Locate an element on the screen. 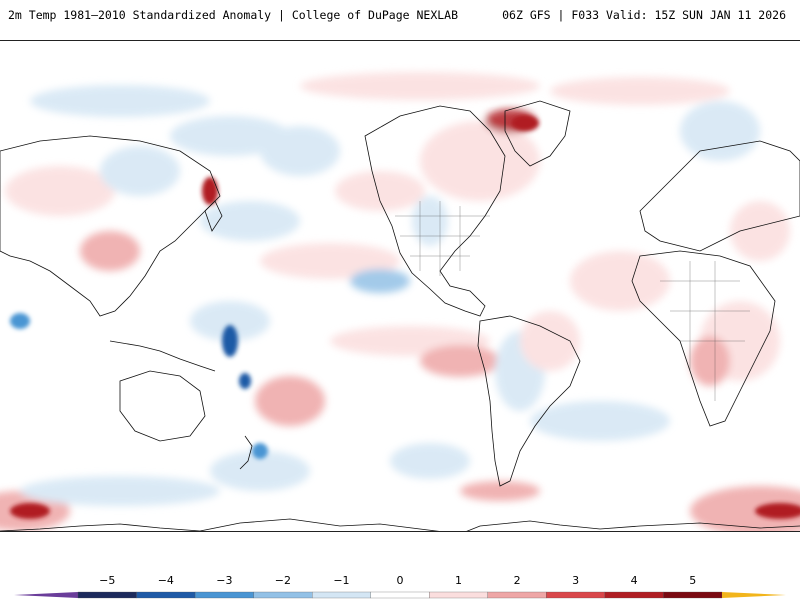  colorbar-high-arrow is located at coordinates (754, 595).